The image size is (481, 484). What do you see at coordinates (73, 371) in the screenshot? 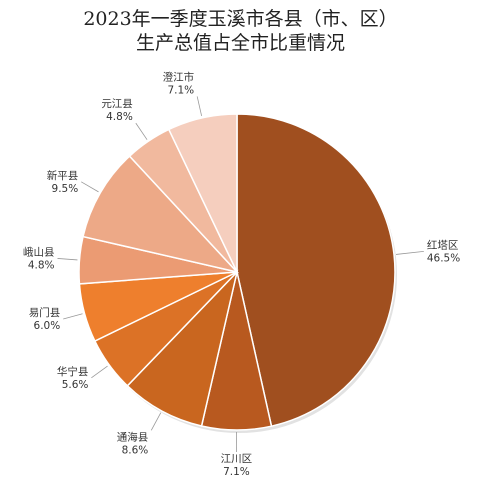
I see `slice-name-label: 华宁县` at bounding box center [73, 371].